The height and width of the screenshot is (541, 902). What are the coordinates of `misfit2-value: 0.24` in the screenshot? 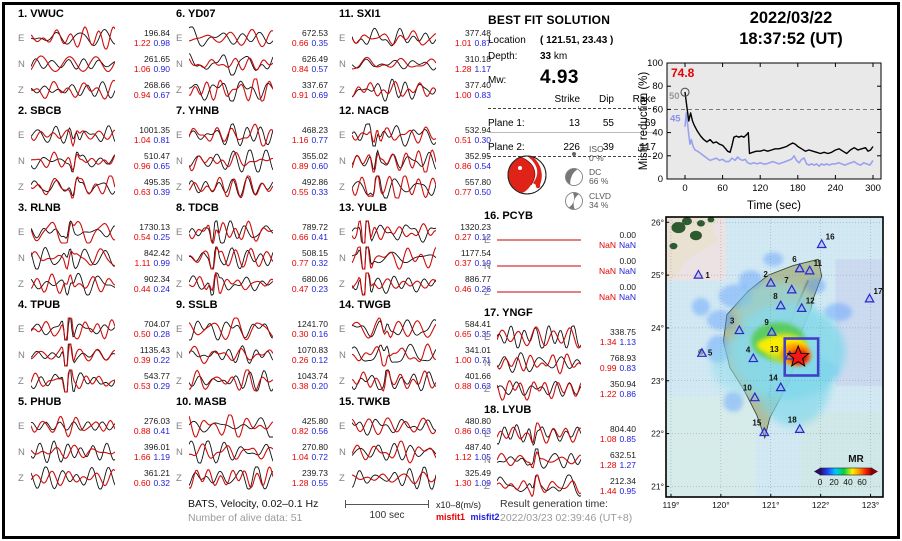 It's located at (161, 289).